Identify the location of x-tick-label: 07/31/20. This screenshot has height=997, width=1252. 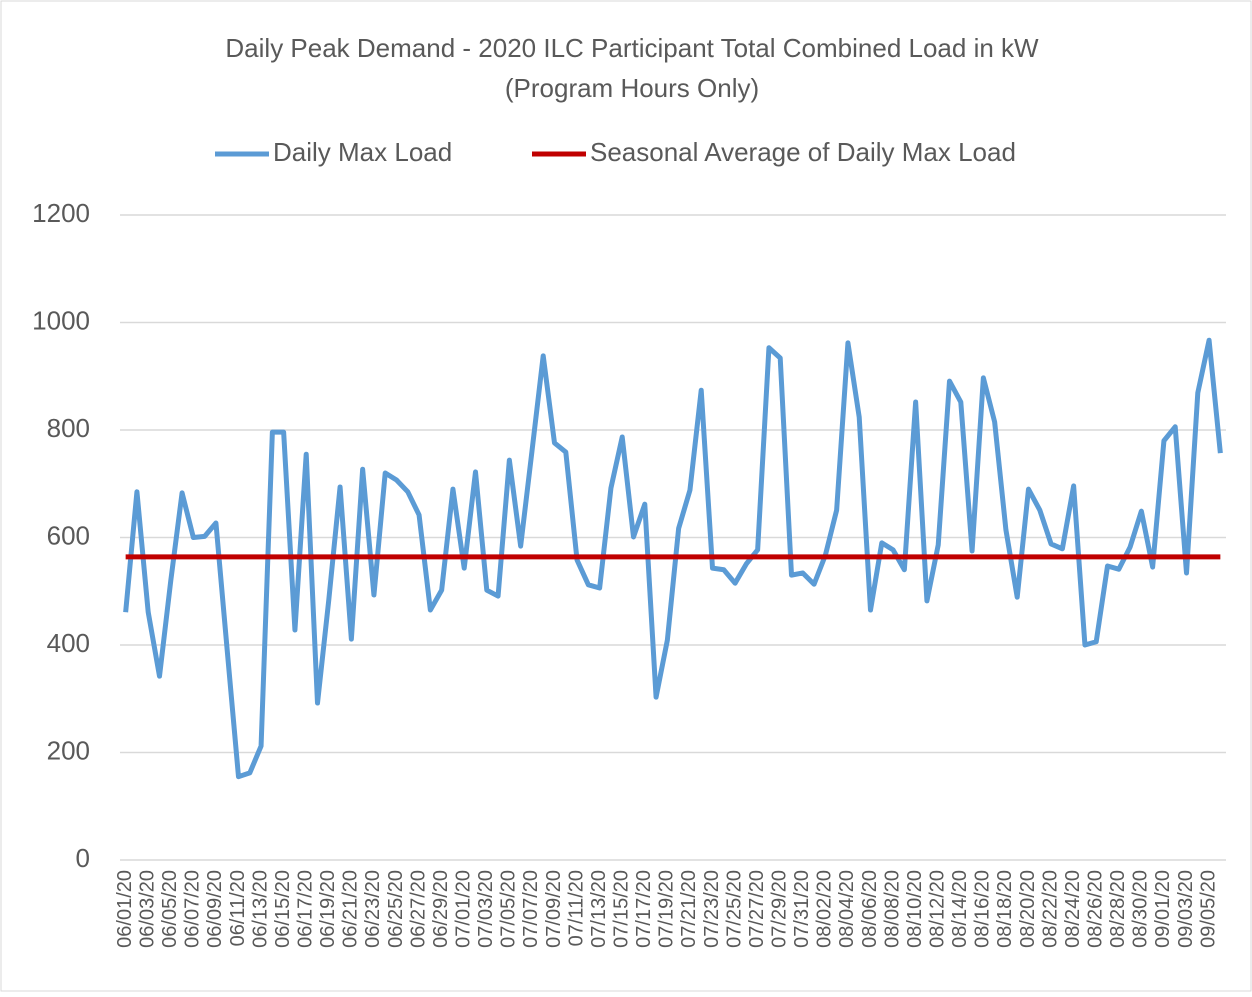
(802, 909).